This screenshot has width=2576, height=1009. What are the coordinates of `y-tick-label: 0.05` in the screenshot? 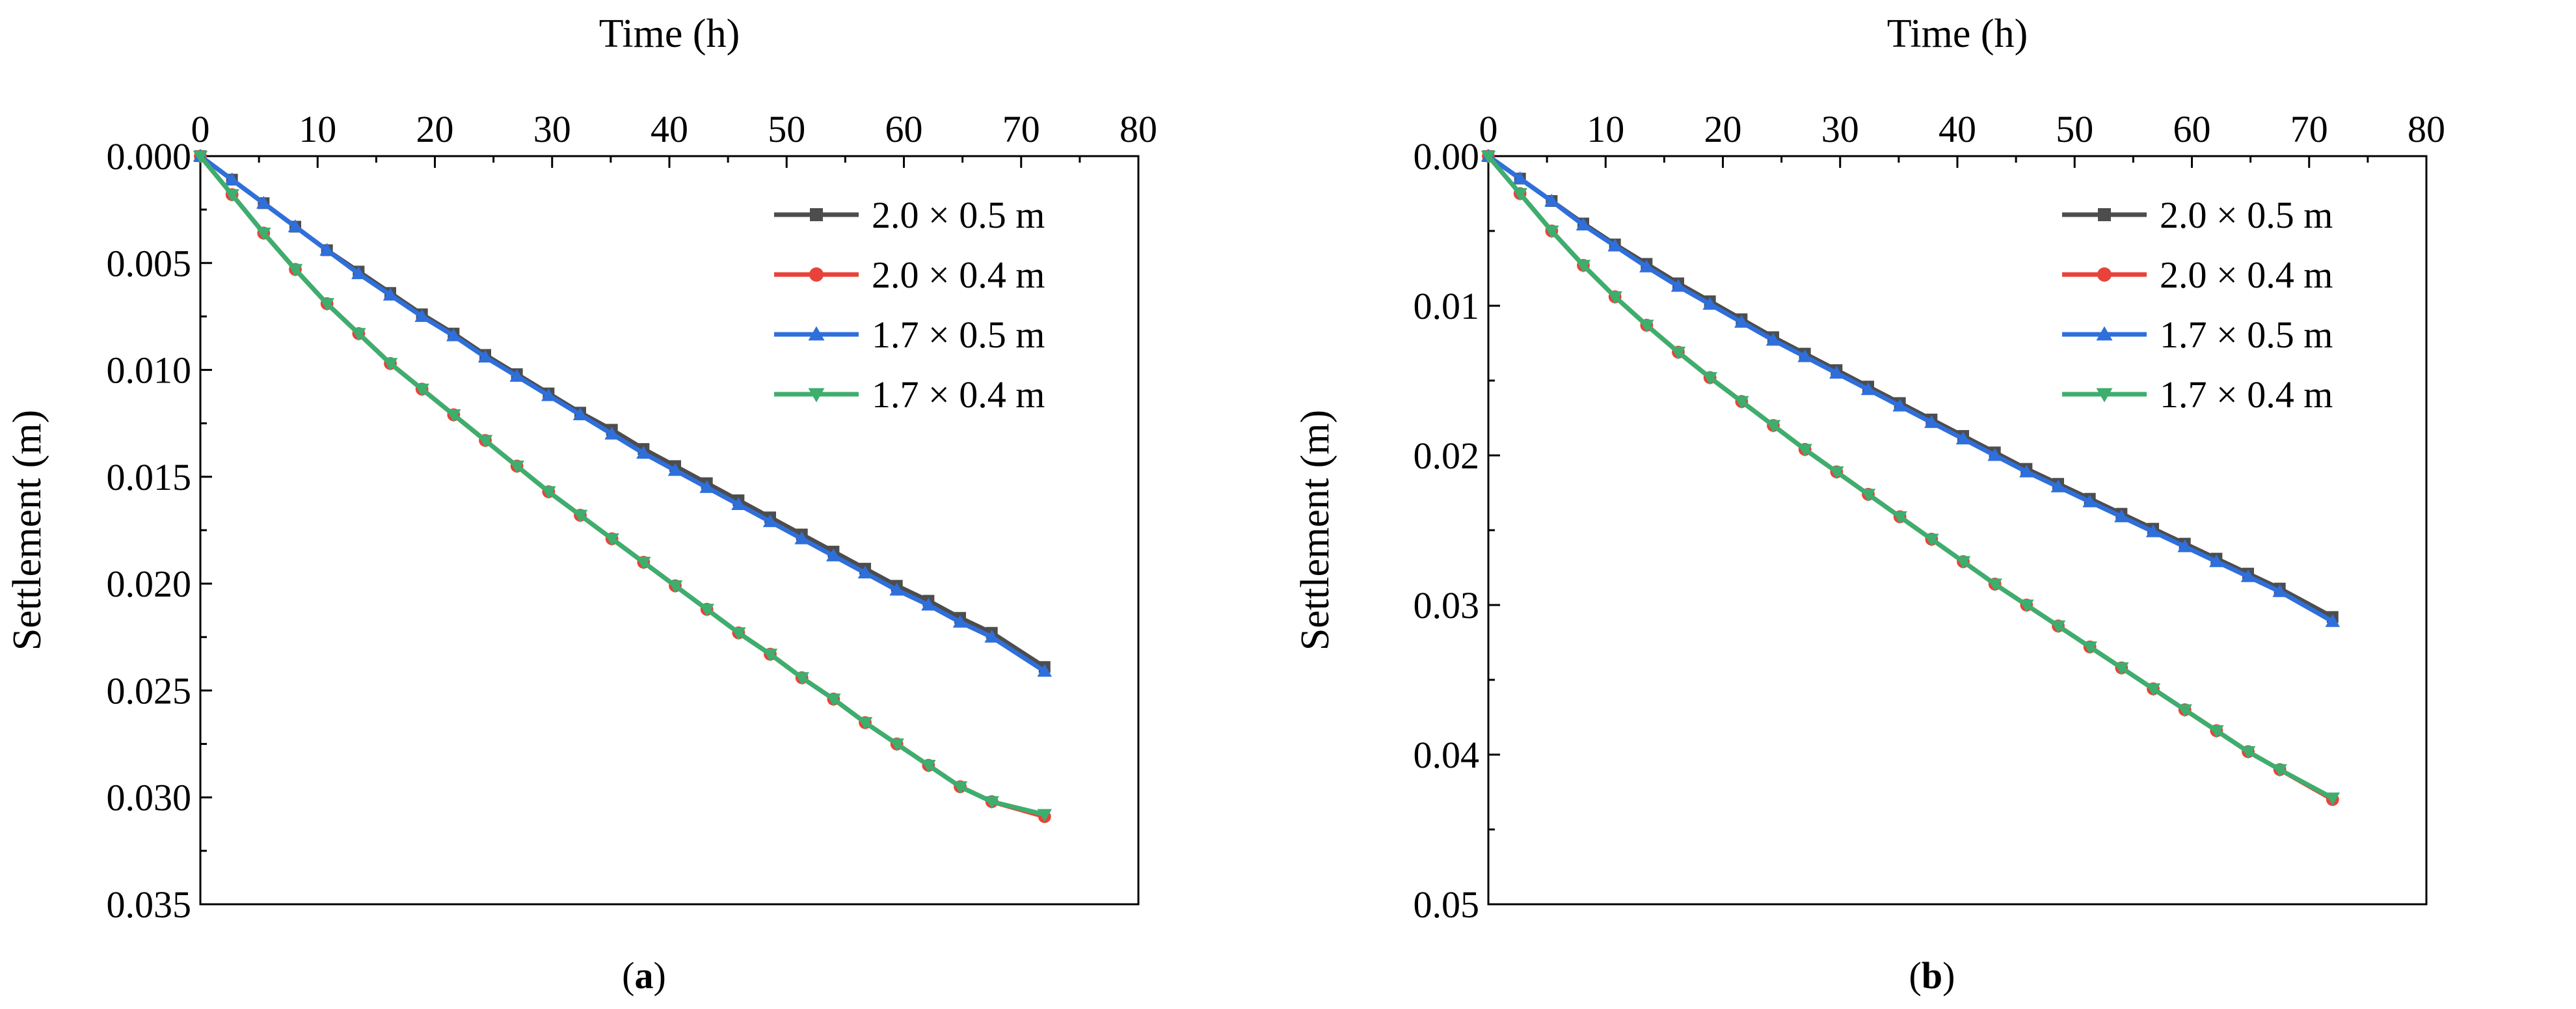 It's located at (1447, 904).